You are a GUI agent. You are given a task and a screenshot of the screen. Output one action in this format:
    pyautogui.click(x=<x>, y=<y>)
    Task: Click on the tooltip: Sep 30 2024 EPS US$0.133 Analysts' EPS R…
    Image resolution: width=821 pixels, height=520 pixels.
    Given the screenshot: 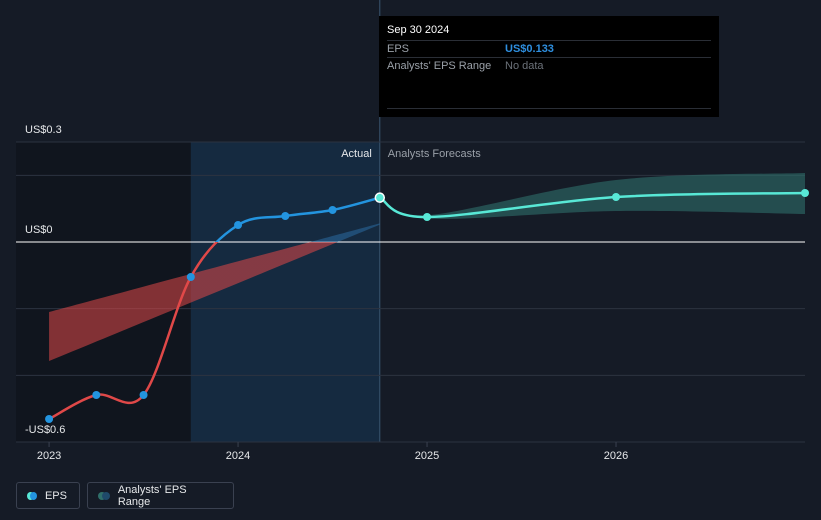 What is the action you would take?
    pyautogui.click(x=549, y=66)
    